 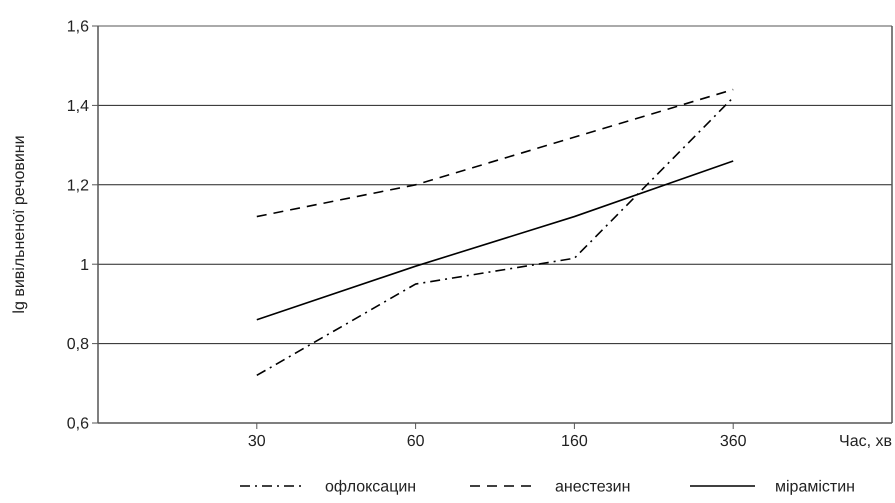 I want to click on x-tick-label: 360, so click(x=733, y=441).